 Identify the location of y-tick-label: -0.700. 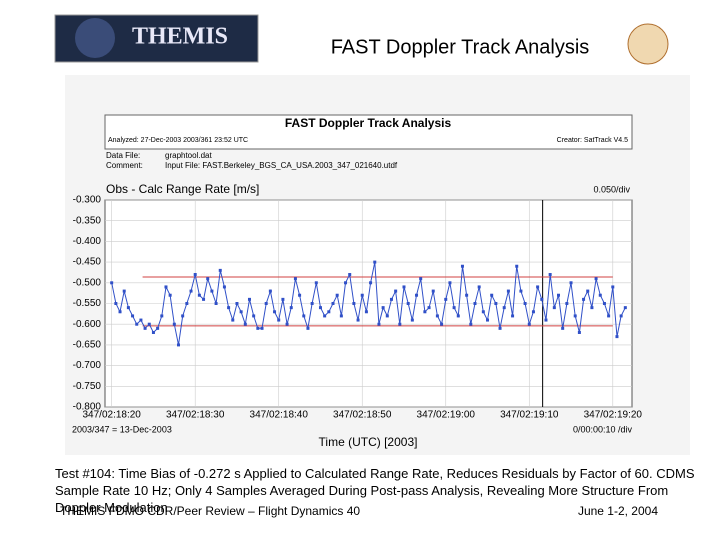
(87, 365).